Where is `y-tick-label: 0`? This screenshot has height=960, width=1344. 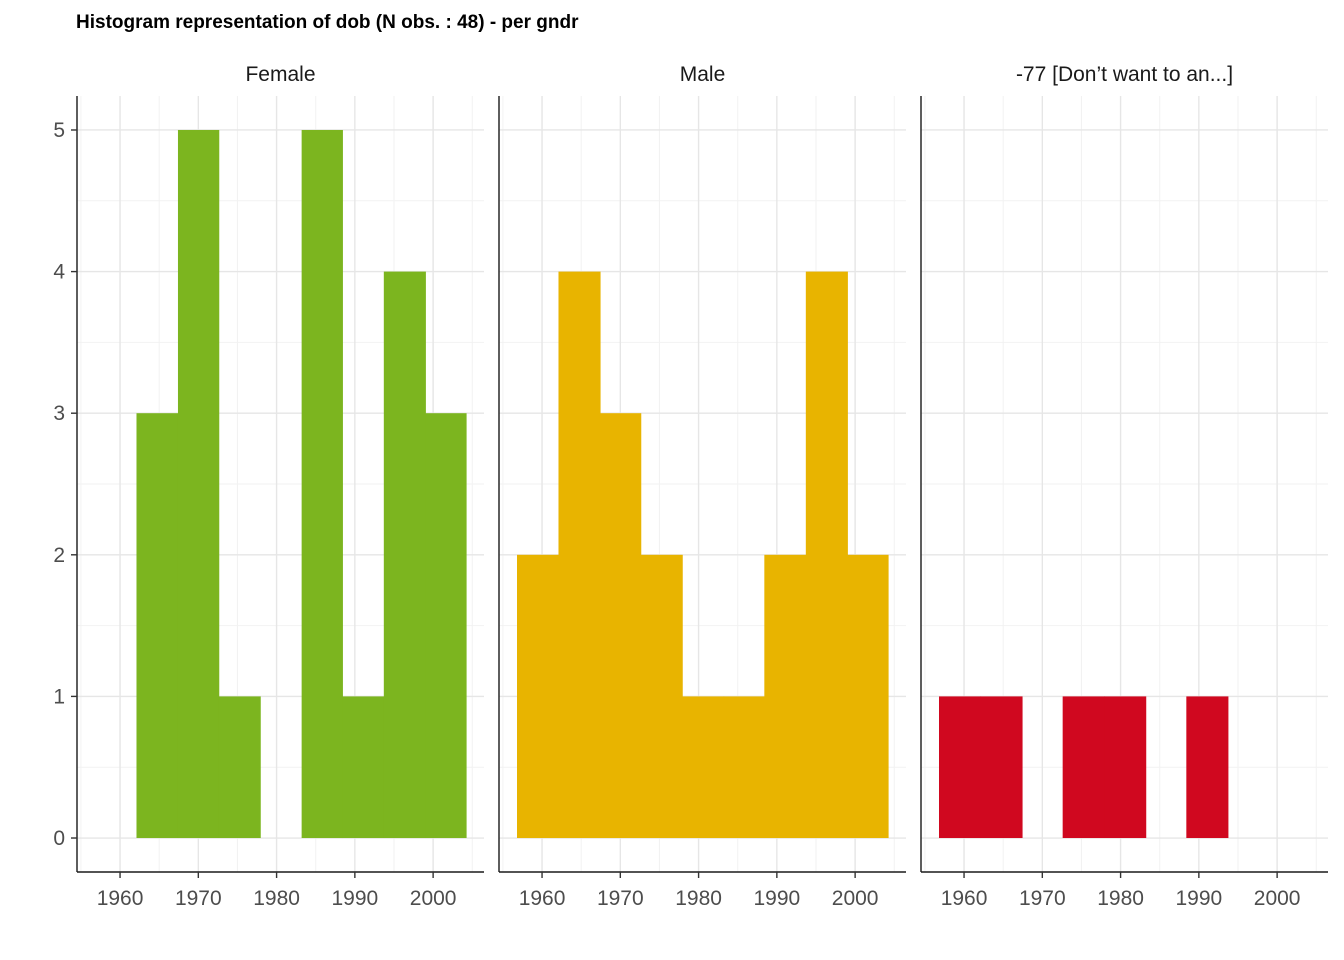 y-tick-label: 0 is located at coordinates (59, 838).